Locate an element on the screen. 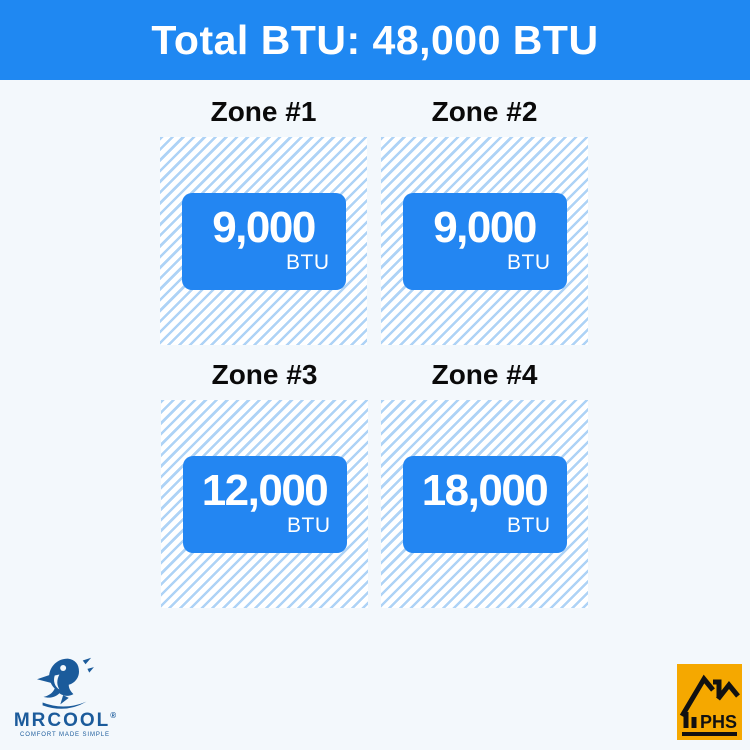  btu-card: 18,000 BTU is located at coordinates (484, 504).